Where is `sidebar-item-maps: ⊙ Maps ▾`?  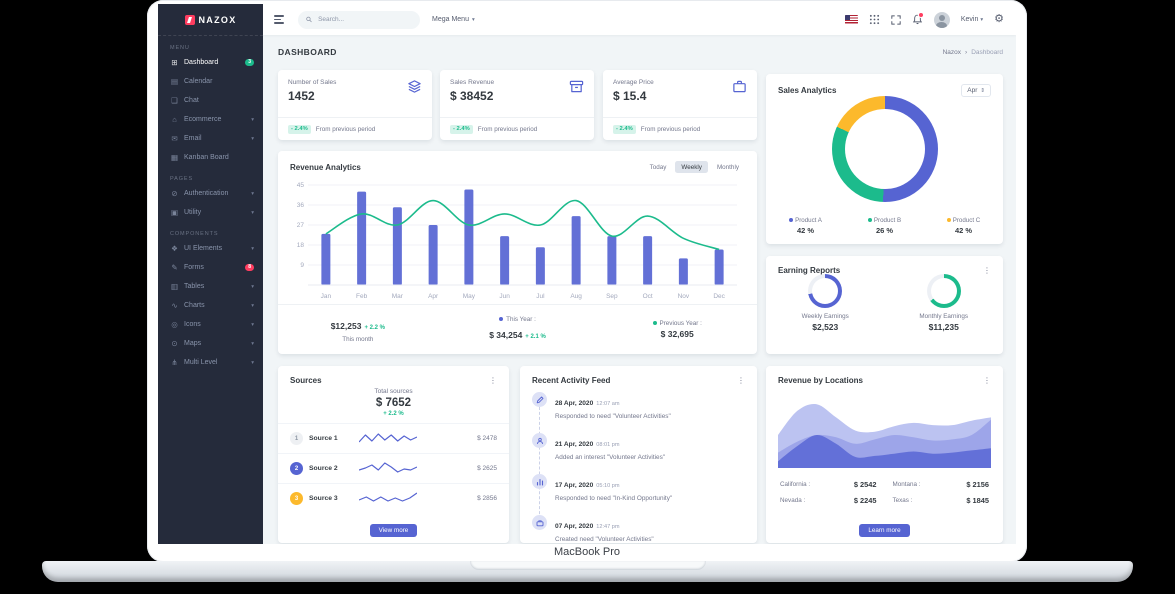
sidebar-item-maps: ⊙ Maps ▾ is located at coordinates (212, 343).